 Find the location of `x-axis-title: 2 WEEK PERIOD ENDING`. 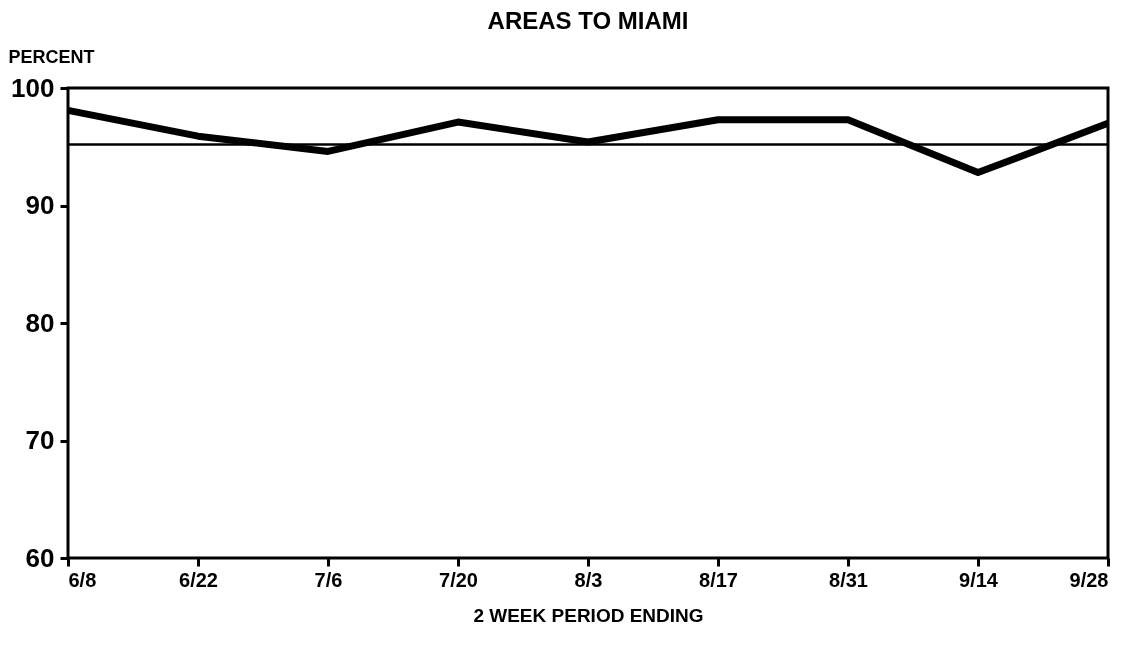

x-axis-title: 2 WEEK PERIOD ENDING is located at coordinates (588, 615).